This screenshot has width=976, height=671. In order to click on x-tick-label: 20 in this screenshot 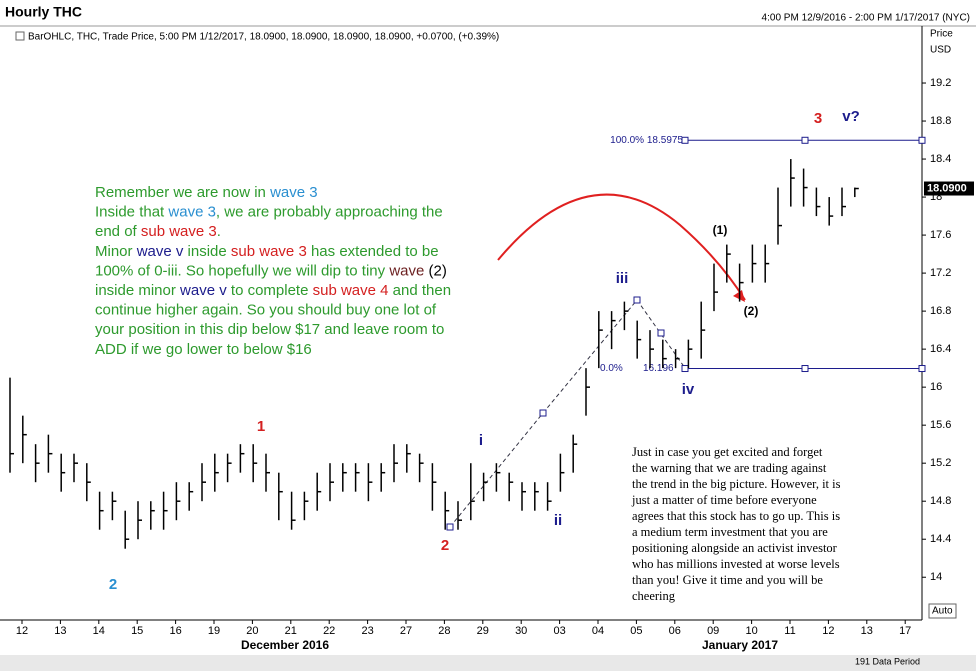, I will do `click(252, 631)`.